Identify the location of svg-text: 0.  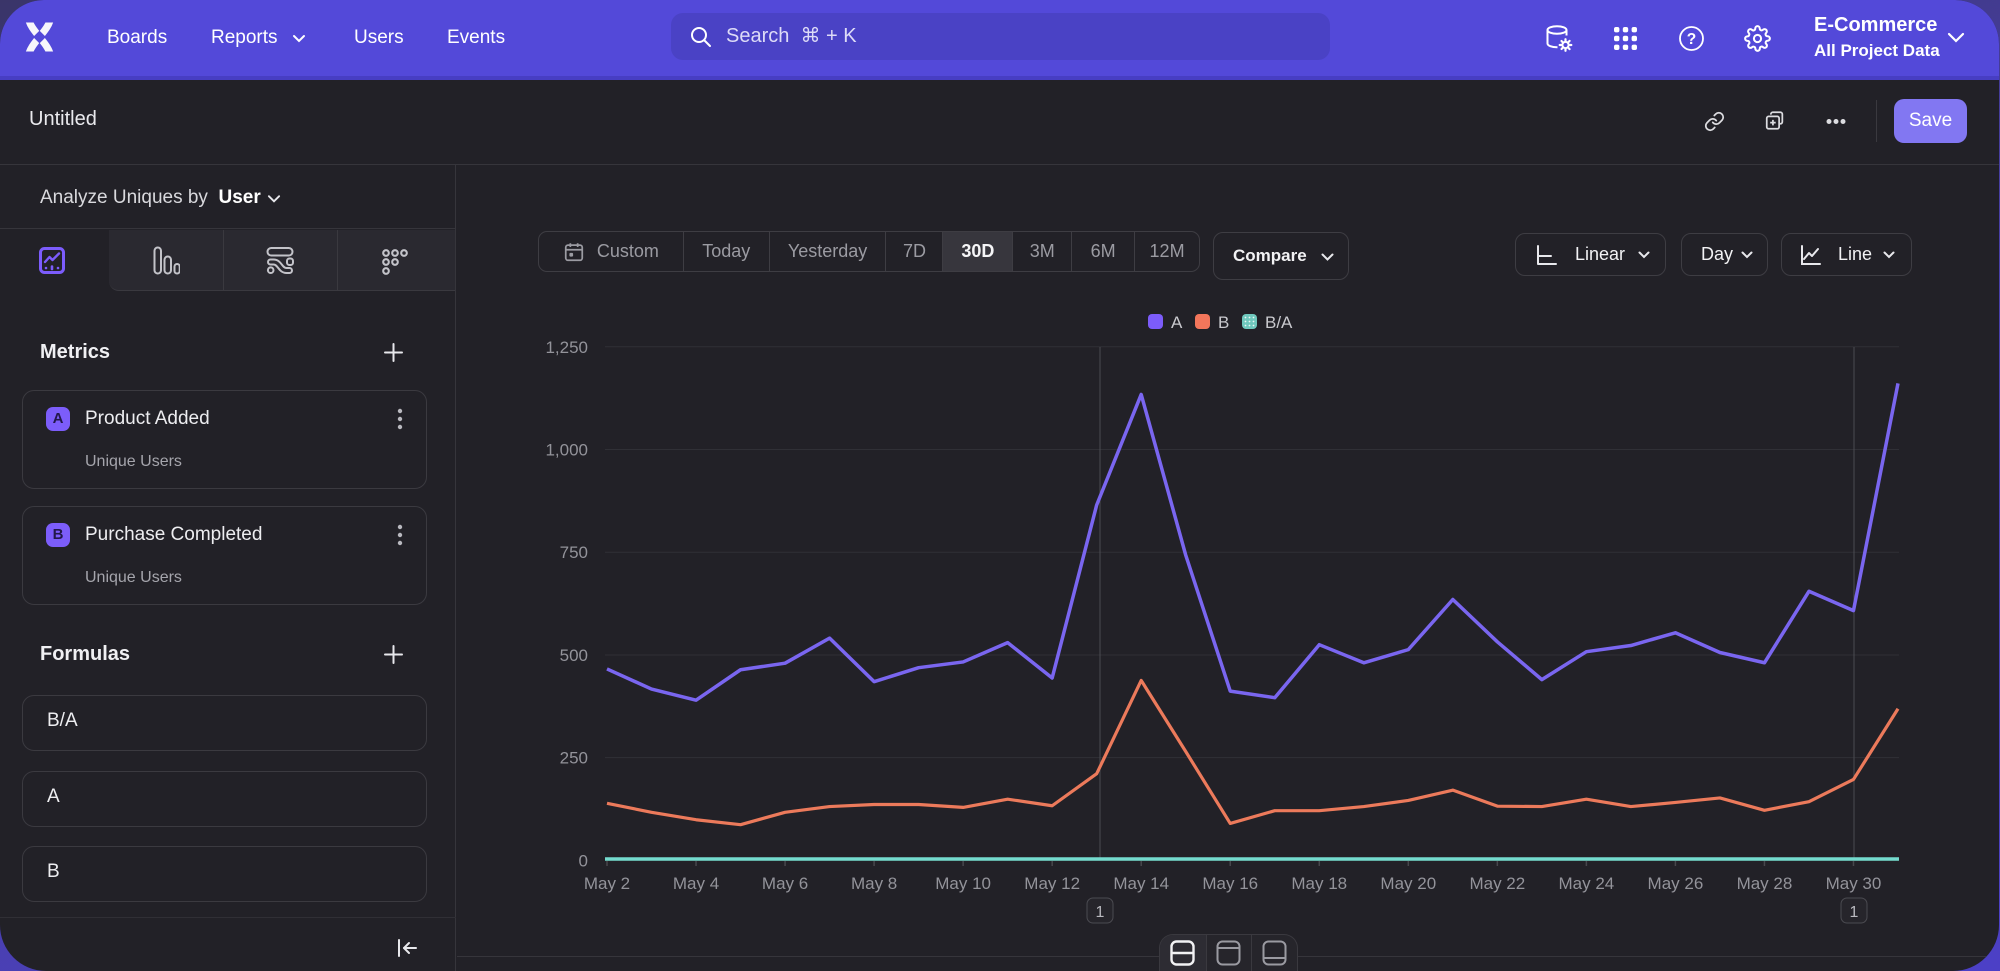
(583, 860).